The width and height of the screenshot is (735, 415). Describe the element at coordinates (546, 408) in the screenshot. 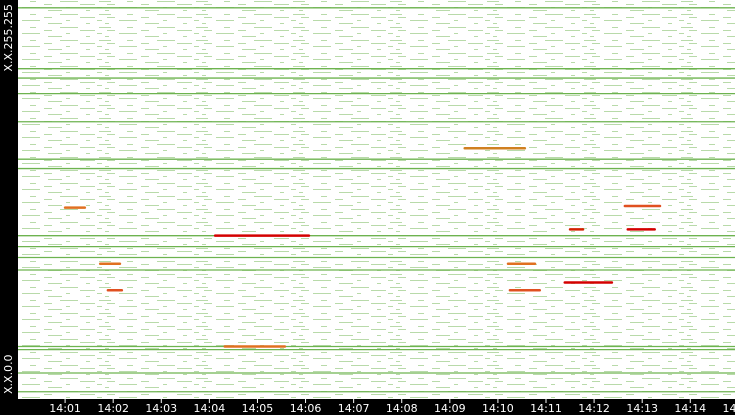

I see `x-tick-label: 14:11` at that location.